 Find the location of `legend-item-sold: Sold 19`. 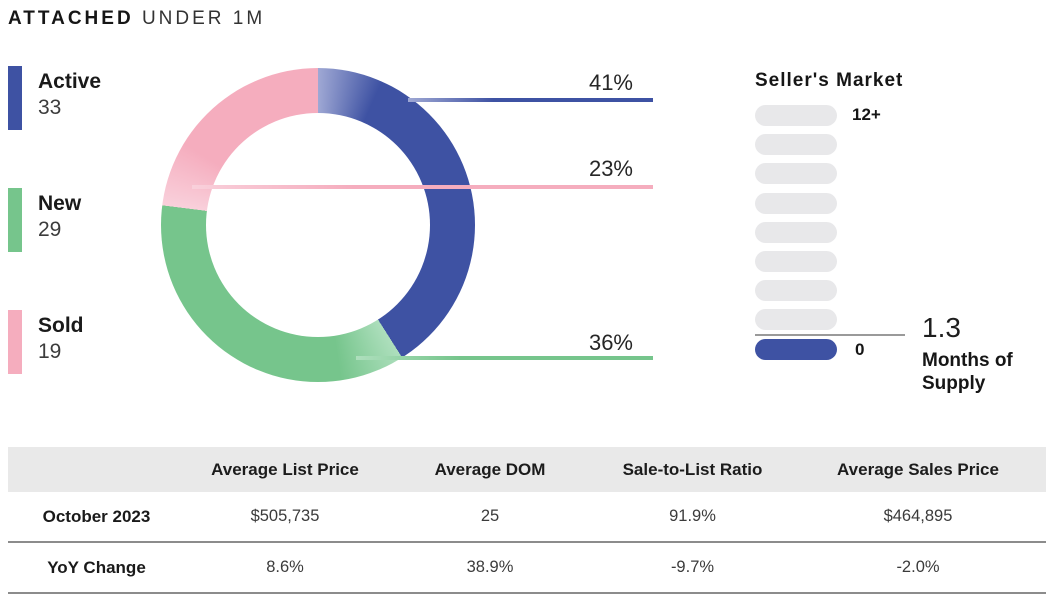

legend-item-sold: Sold 19 is located at coordinates (46, 342).